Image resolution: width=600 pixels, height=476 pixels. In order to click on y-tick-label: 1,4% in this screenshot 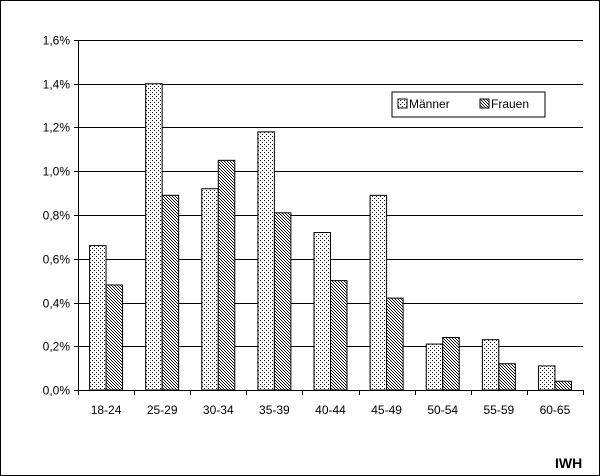, I will do `click(57, 85)`.